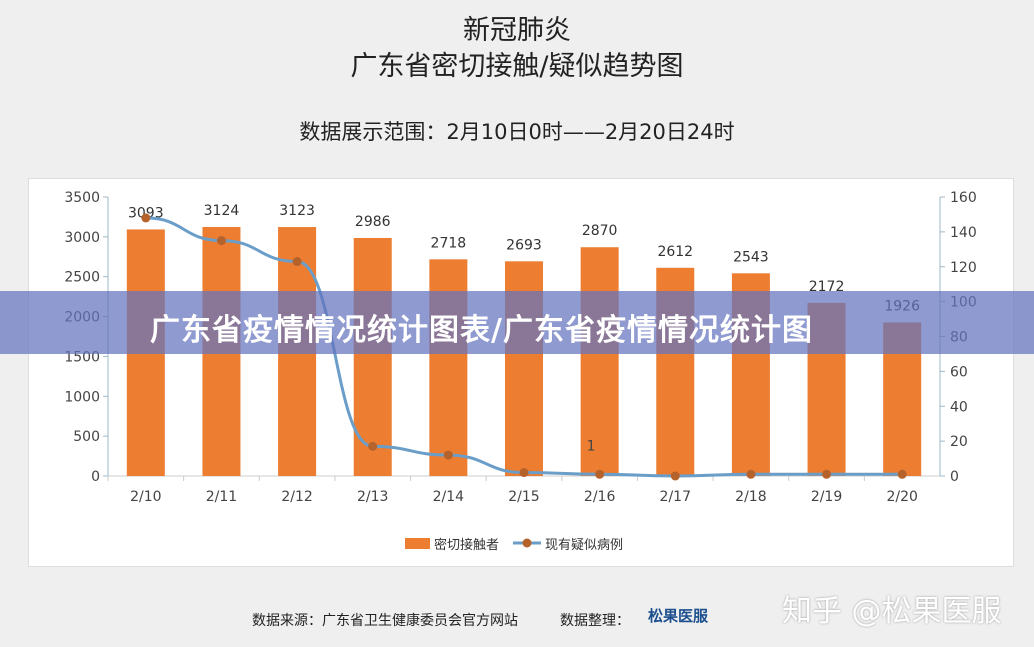 The image size is (1034, 647). What do you see at coordinates (372, 497) in the screenshot?
I see `x-tick-label: 2/13` at bounding box center [372, 497].